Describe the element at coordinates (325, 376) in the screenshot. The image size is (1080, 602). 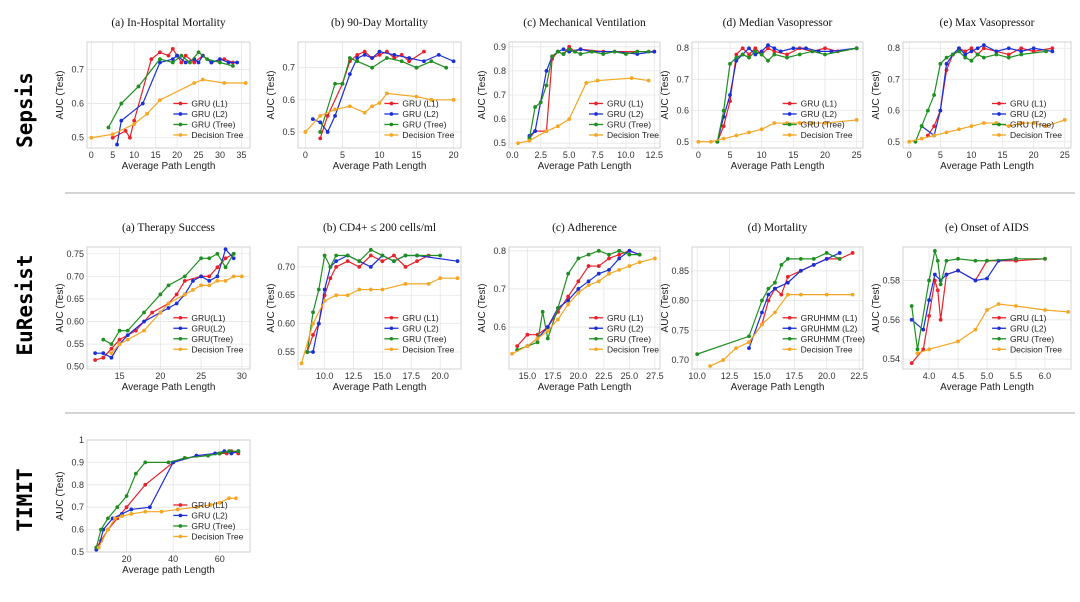
I see `x-tick-label: 10.0` at that location.